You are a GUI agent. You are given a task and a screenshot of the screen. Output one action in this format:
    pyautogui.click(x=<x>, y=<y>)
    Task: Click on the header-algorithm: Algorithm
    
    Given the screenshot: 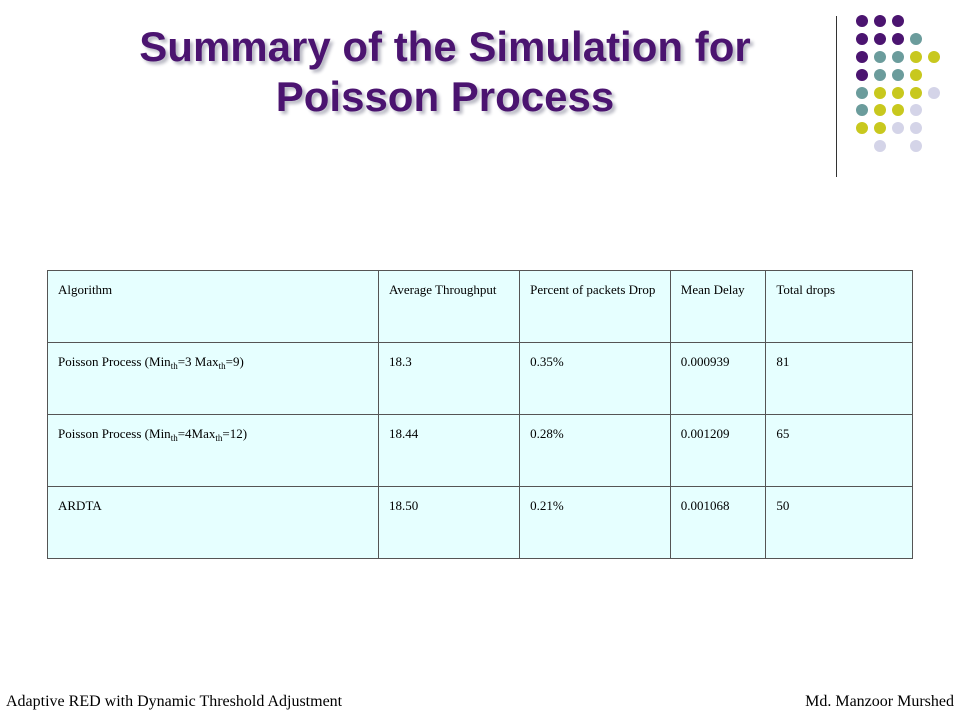 What is the action you would take?
    pyautogui.click(x=213, y=306)
    